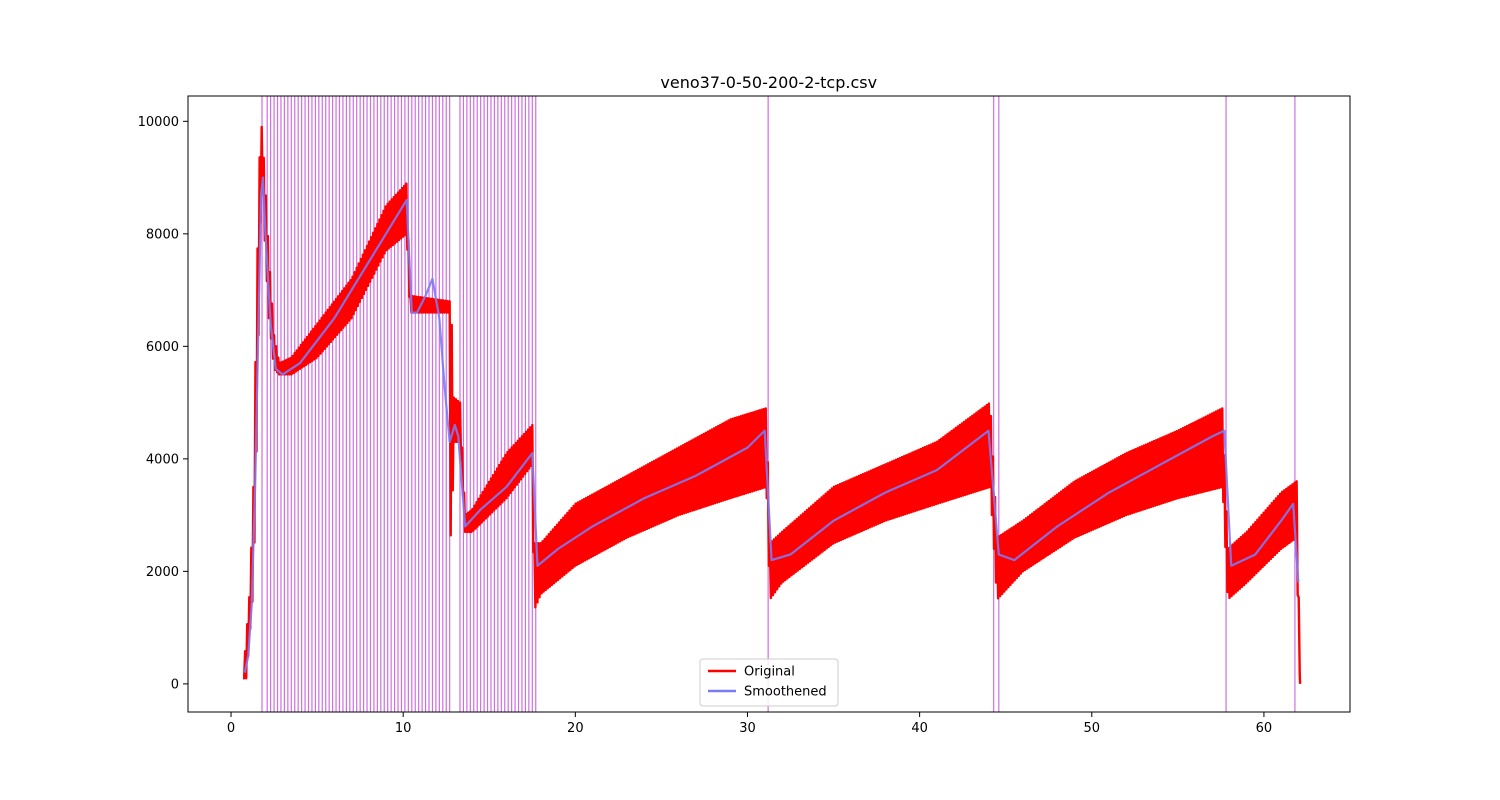 Image resolution: width=1500 pixels, height=800 pixels. Describe the element at coordinates (158, 122) in the screenshot. I see `y-tick-label: 10000` at that location.